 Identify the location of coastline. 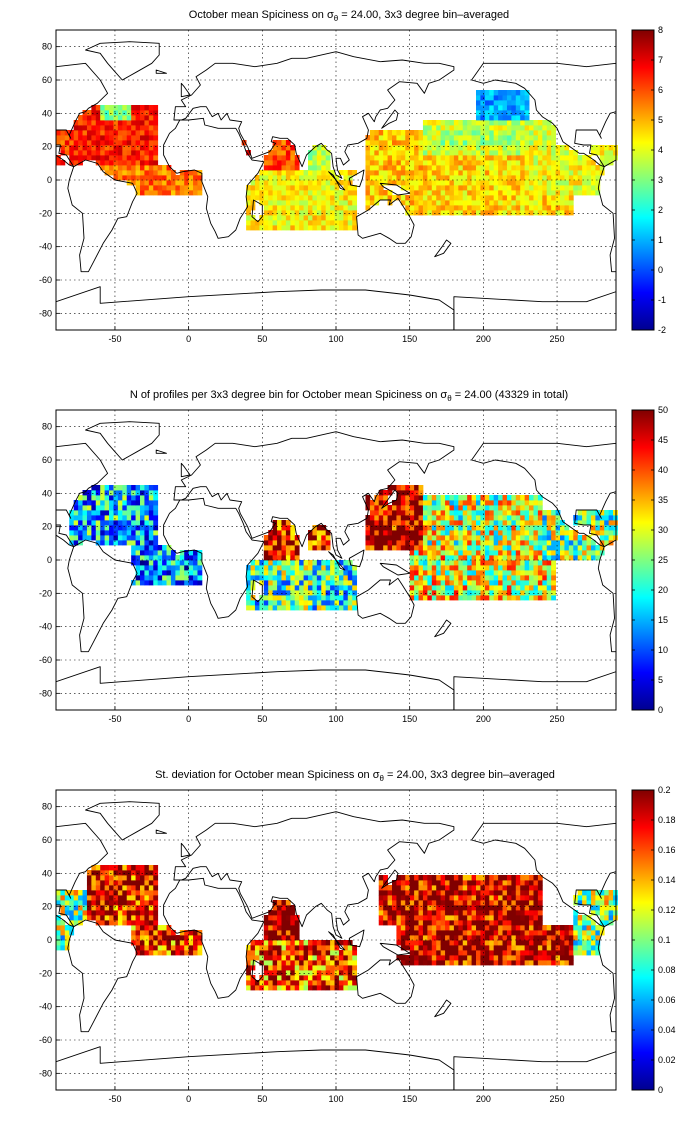
(82, 495).